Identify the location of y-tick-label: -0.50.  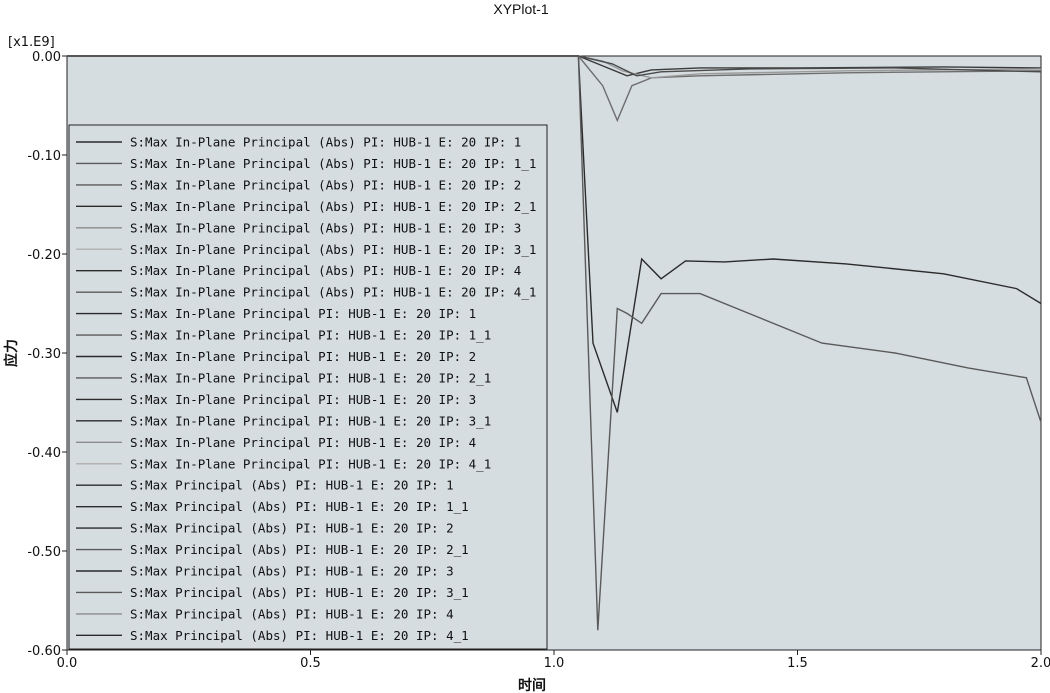
(44, 552).